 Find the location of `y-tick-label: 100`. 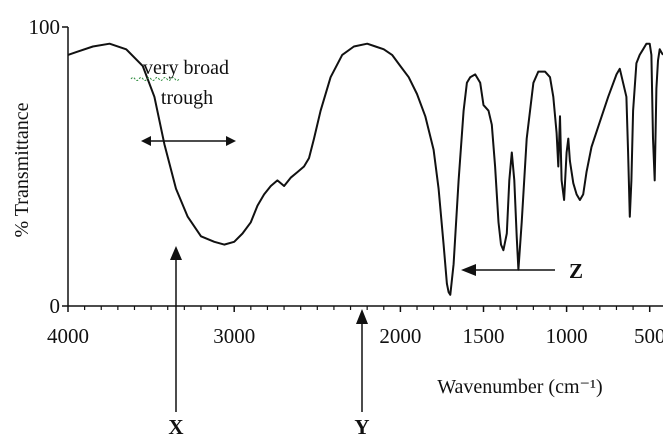

y-tick-label: 100 is located at coordinates (45, 27).